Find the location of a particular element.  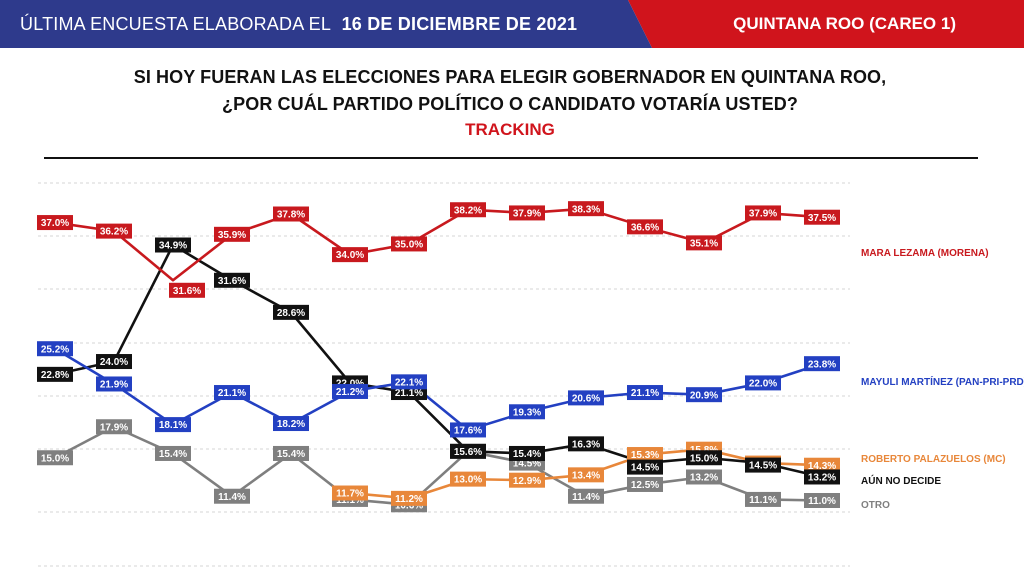

data-label-bg-s0-p3 is located at coordinates (232, 234).